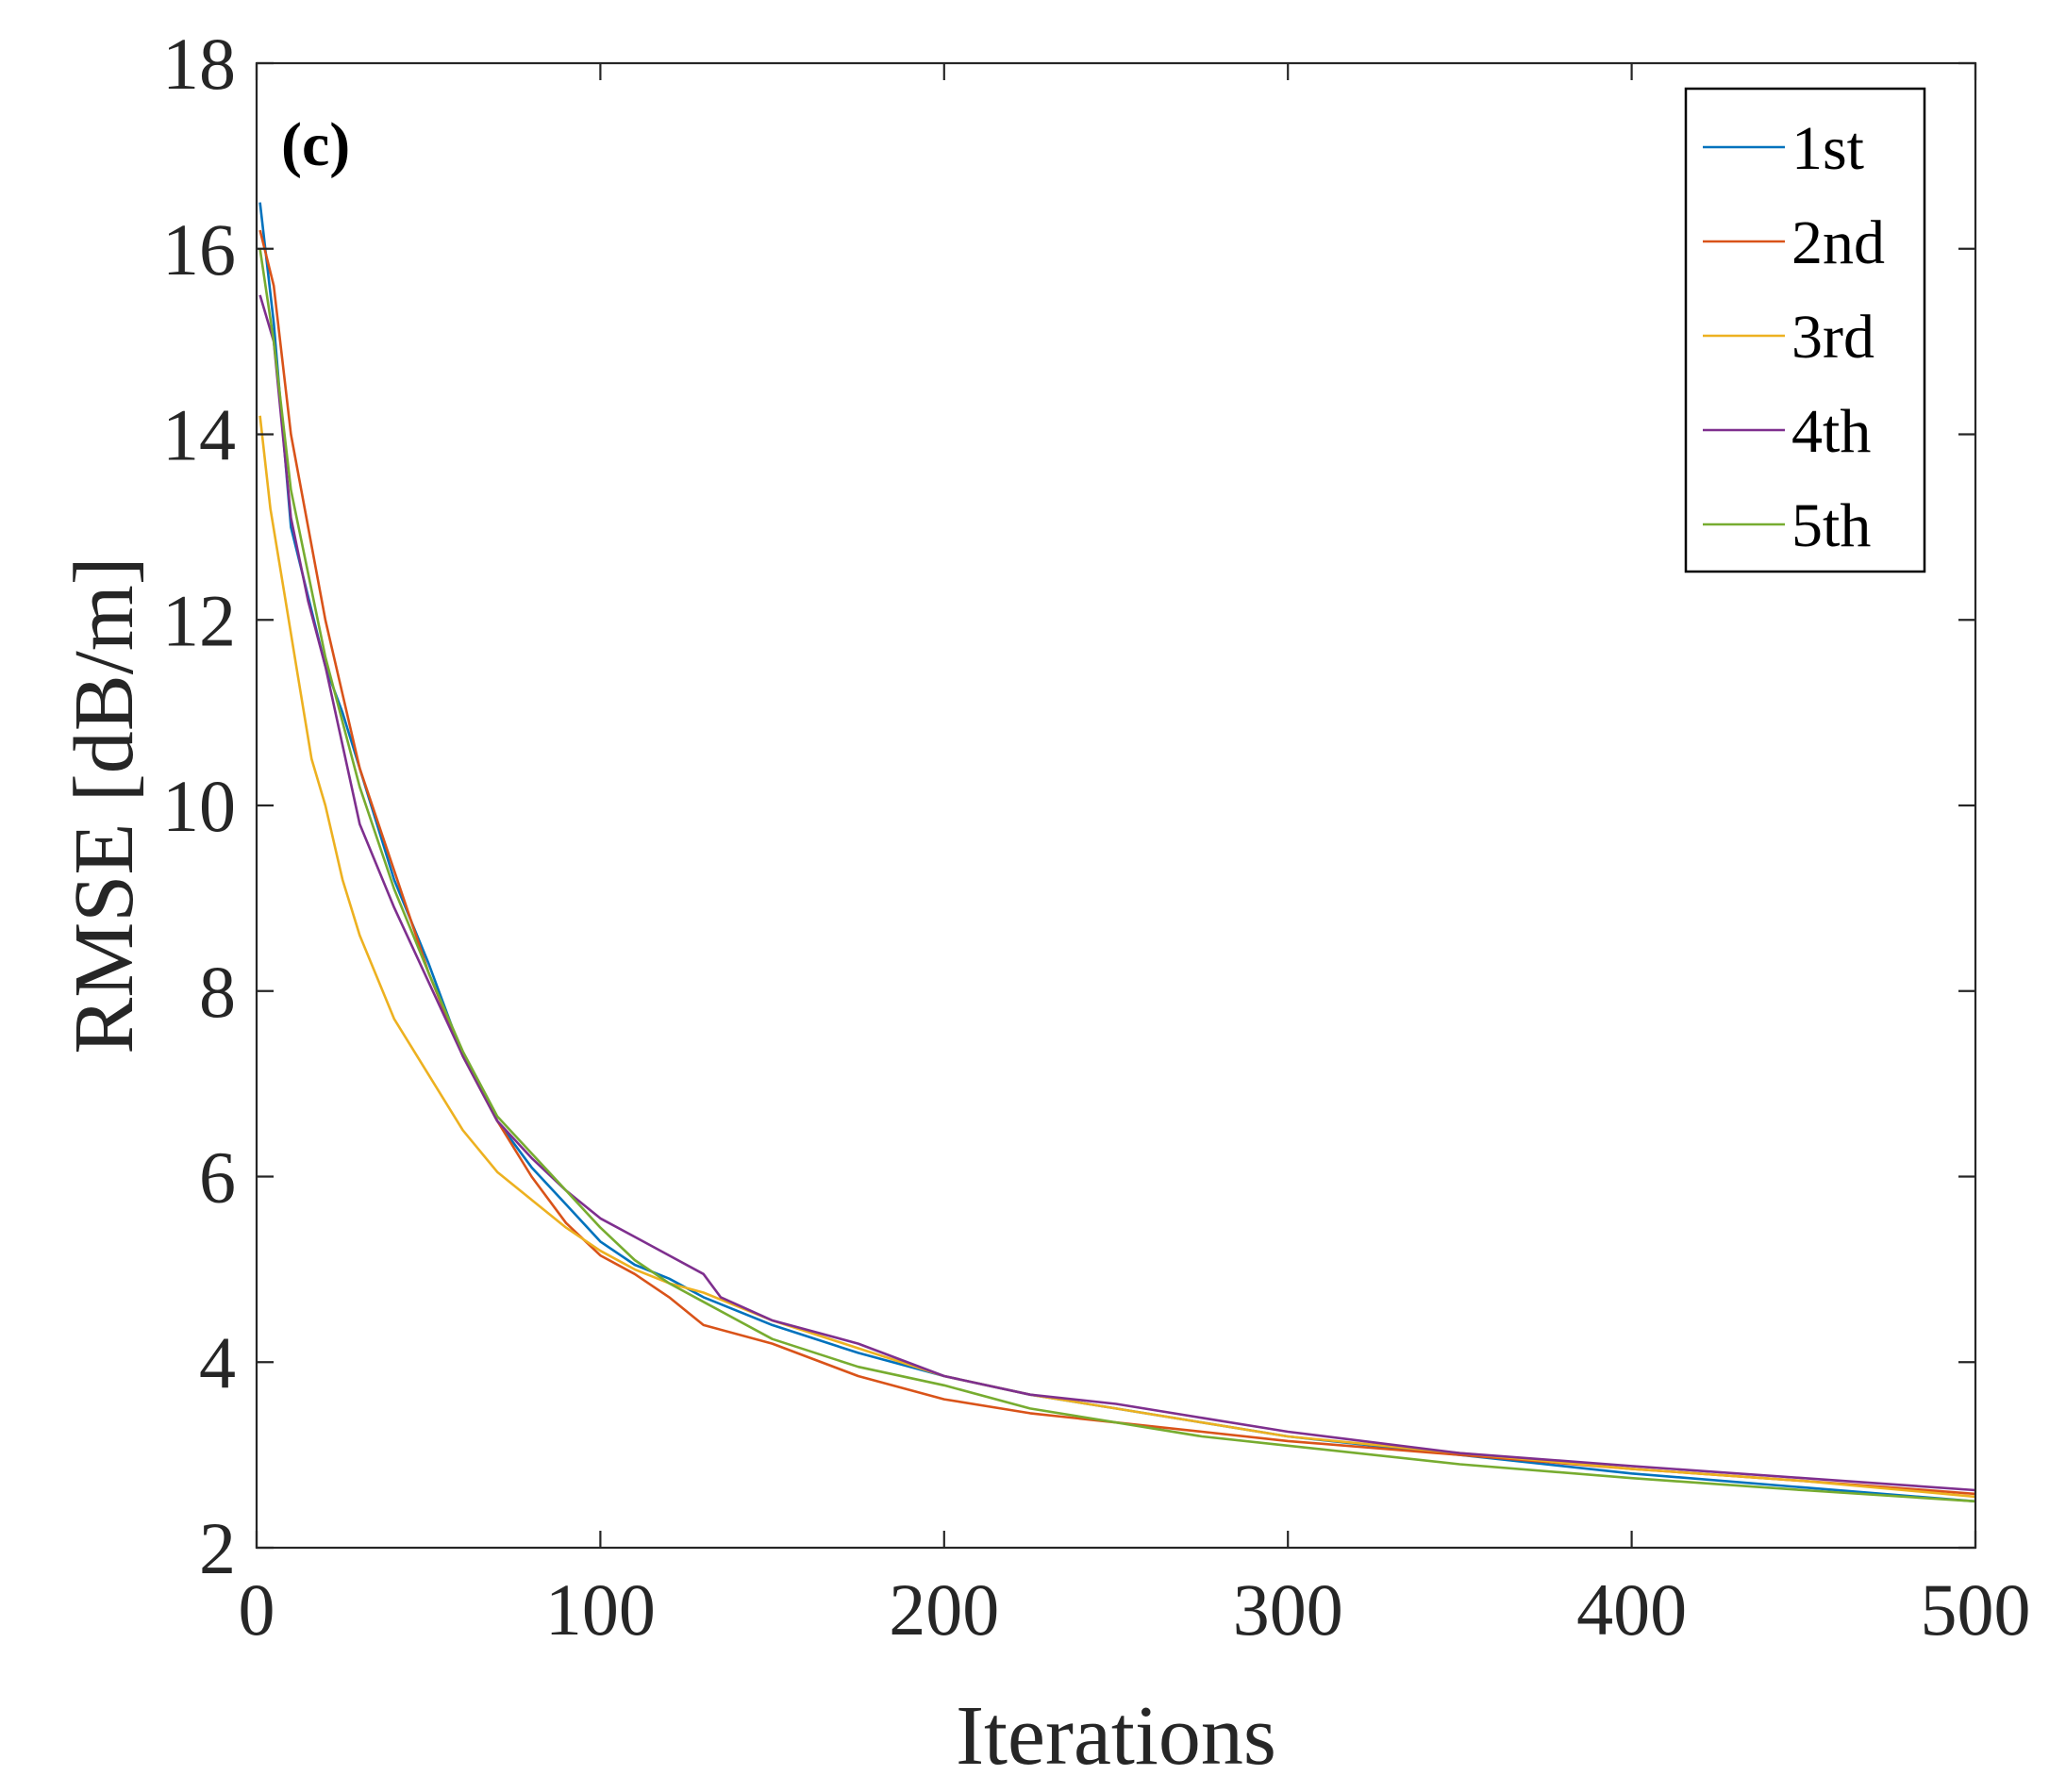 The width and height of the screenshot is (2066, 1792). Describe the element at coordinates (1288, 1609) in the screenshot. I see `x-tick-label: 300` at that location.